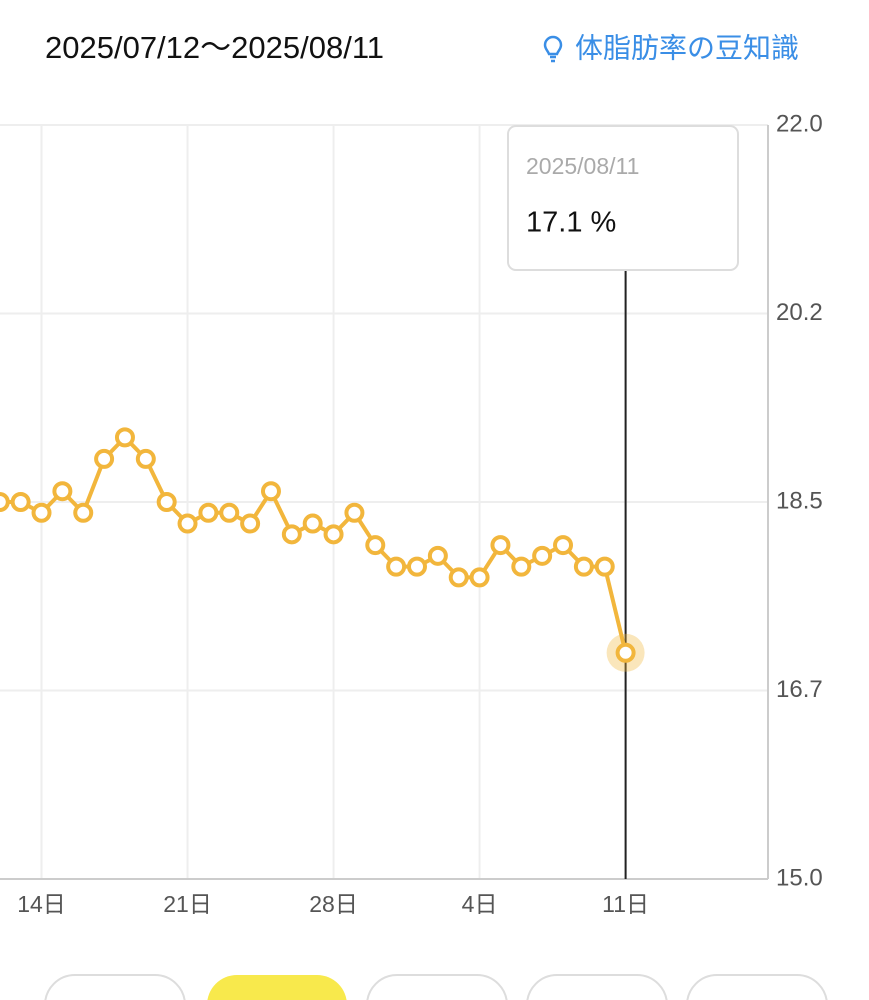 Image resolution: width=869 pixels, height=1000 pixels. Describe the element at coordinates (480, 904) in the screenshot. I see `x-tick-label: 4日` at that location.